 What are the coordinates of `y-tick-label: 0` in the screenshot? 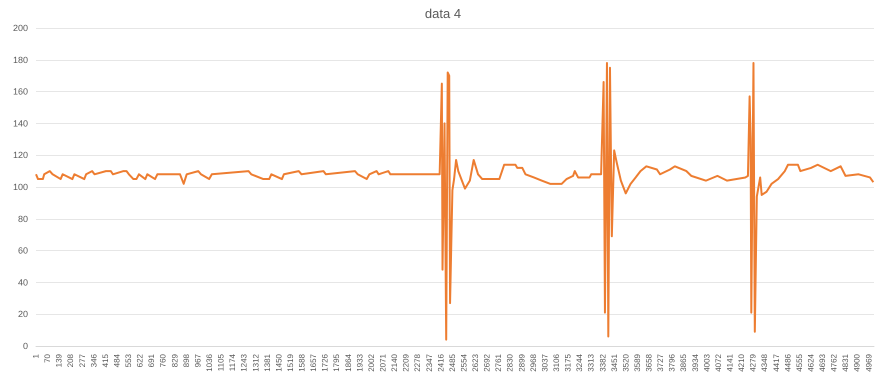 It's located at (25, 346).